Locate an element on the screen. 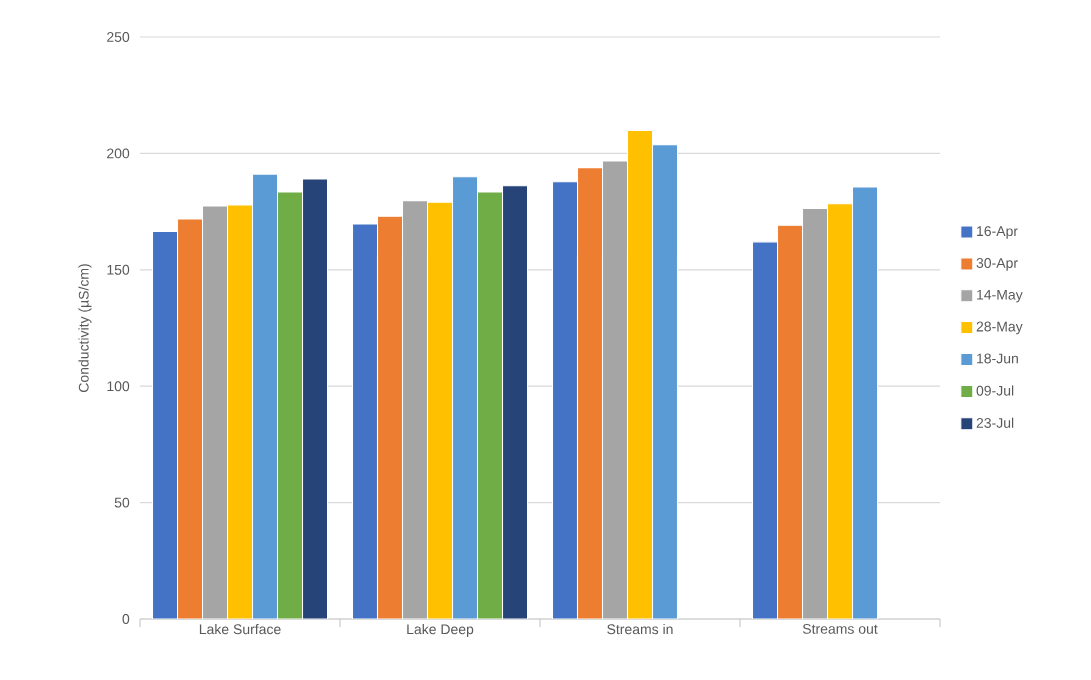 This screenshot has height=680, width=1091. legend-label: 14-May is located at coordinates (1000, 296).